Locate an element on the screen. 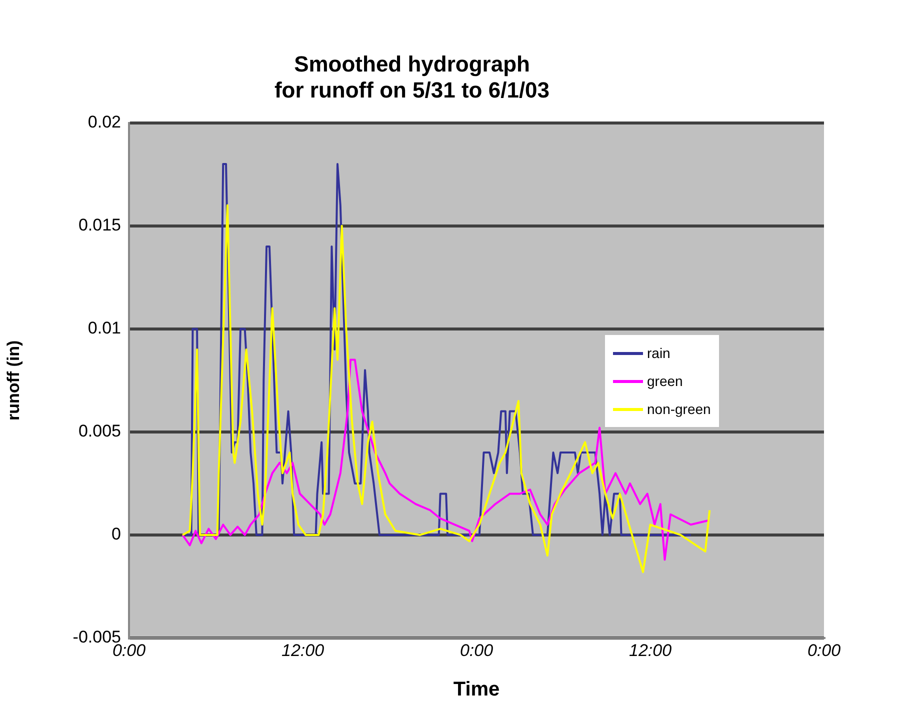  legend-label: non-green is located at coordinates (679, 409).